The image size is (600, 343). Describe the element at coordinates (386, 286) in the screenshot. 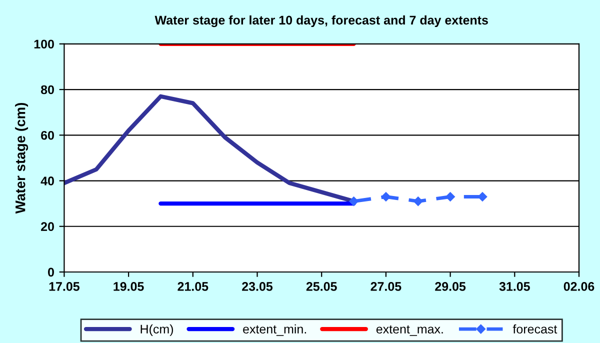

I see `x-tick-label: 27.05` at that location.